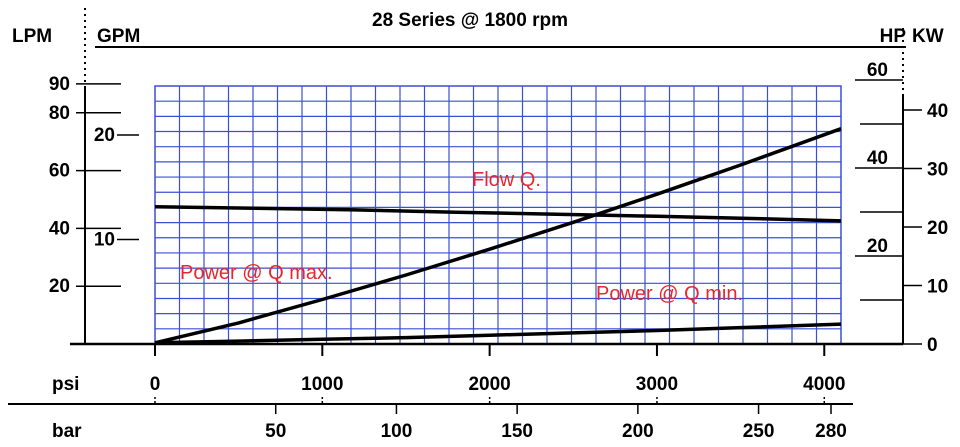 The width and height of the screenshot is (960, 447). I want to click on kw-unit-label: KW, so click(928, 36).